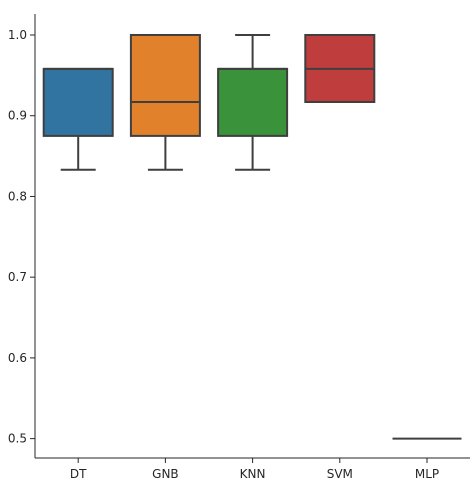 This screenshot has height=487, width=476. What do you see at coordinates (427, 474) in the screenshot?
I see `x-tick-label: MLP` at bounding box center [427, 474].